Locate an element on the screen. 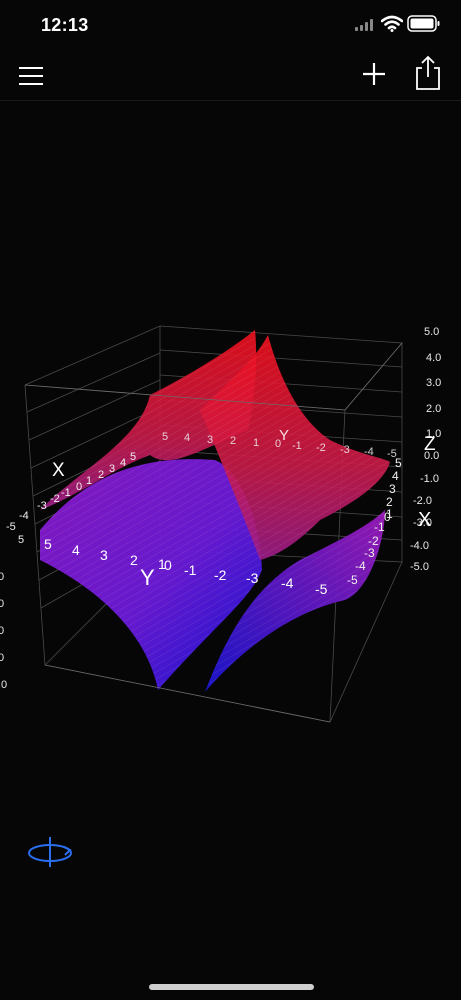 This screenshot has width=461, height=1000. x-tick-right: -5 is located at coordinates (352, 580).